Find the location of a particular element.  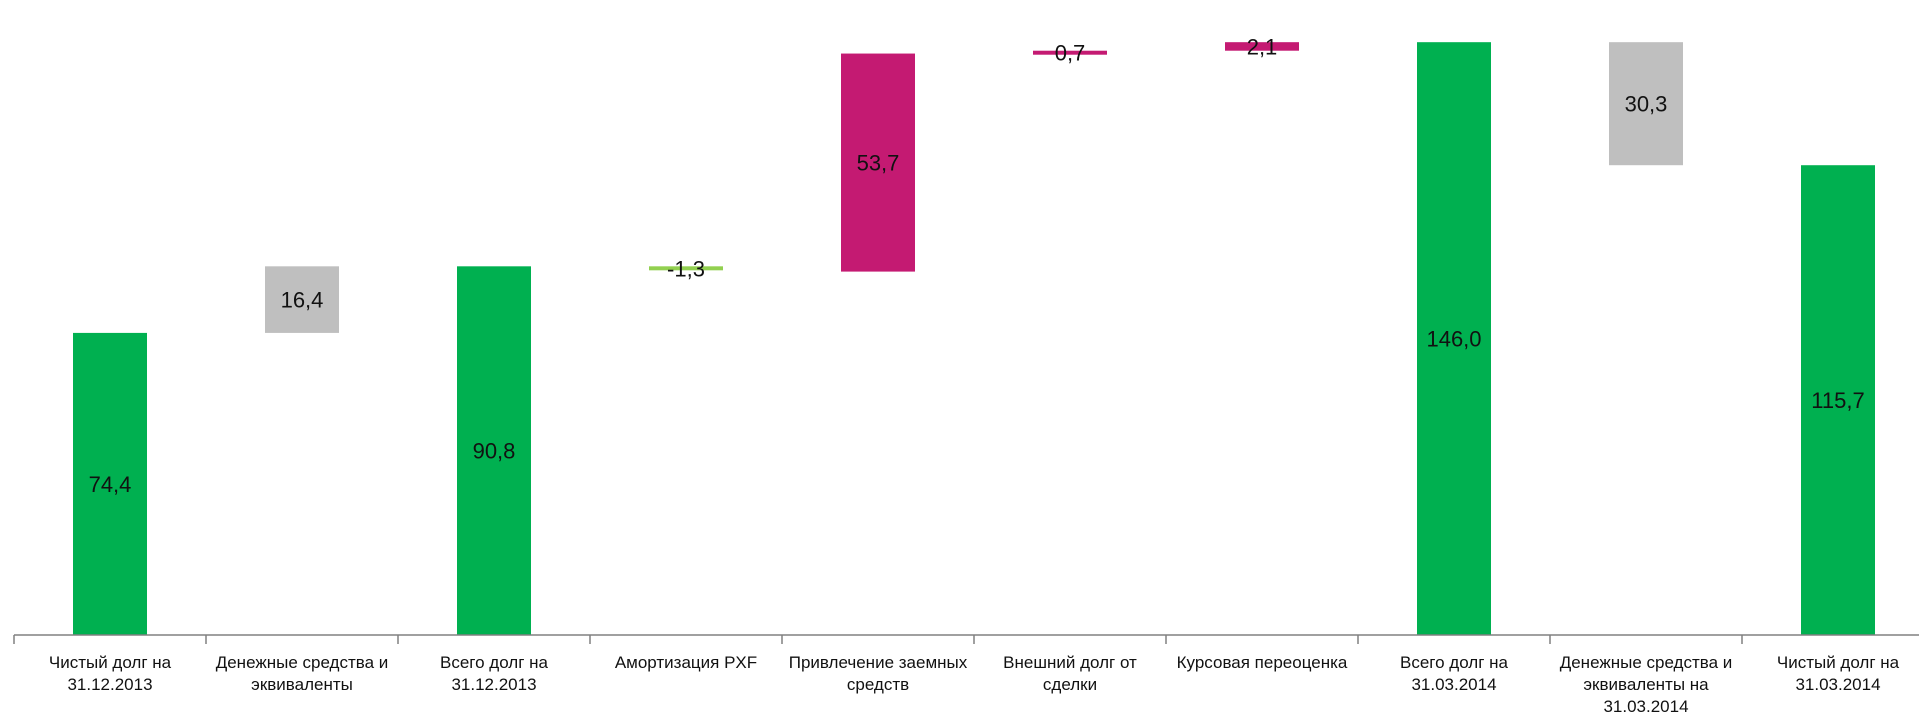

x-tick-label: Денежные средства и эквиваленты is located at coordinates (302, 673).